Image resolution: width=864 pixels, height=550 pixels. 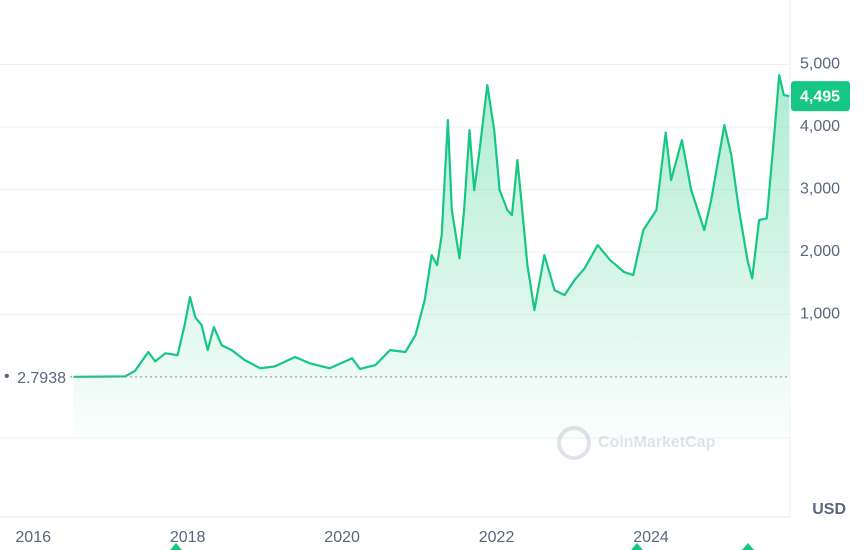 I want to click on y-tick-label: 3,000, so click(x=820, y=189).